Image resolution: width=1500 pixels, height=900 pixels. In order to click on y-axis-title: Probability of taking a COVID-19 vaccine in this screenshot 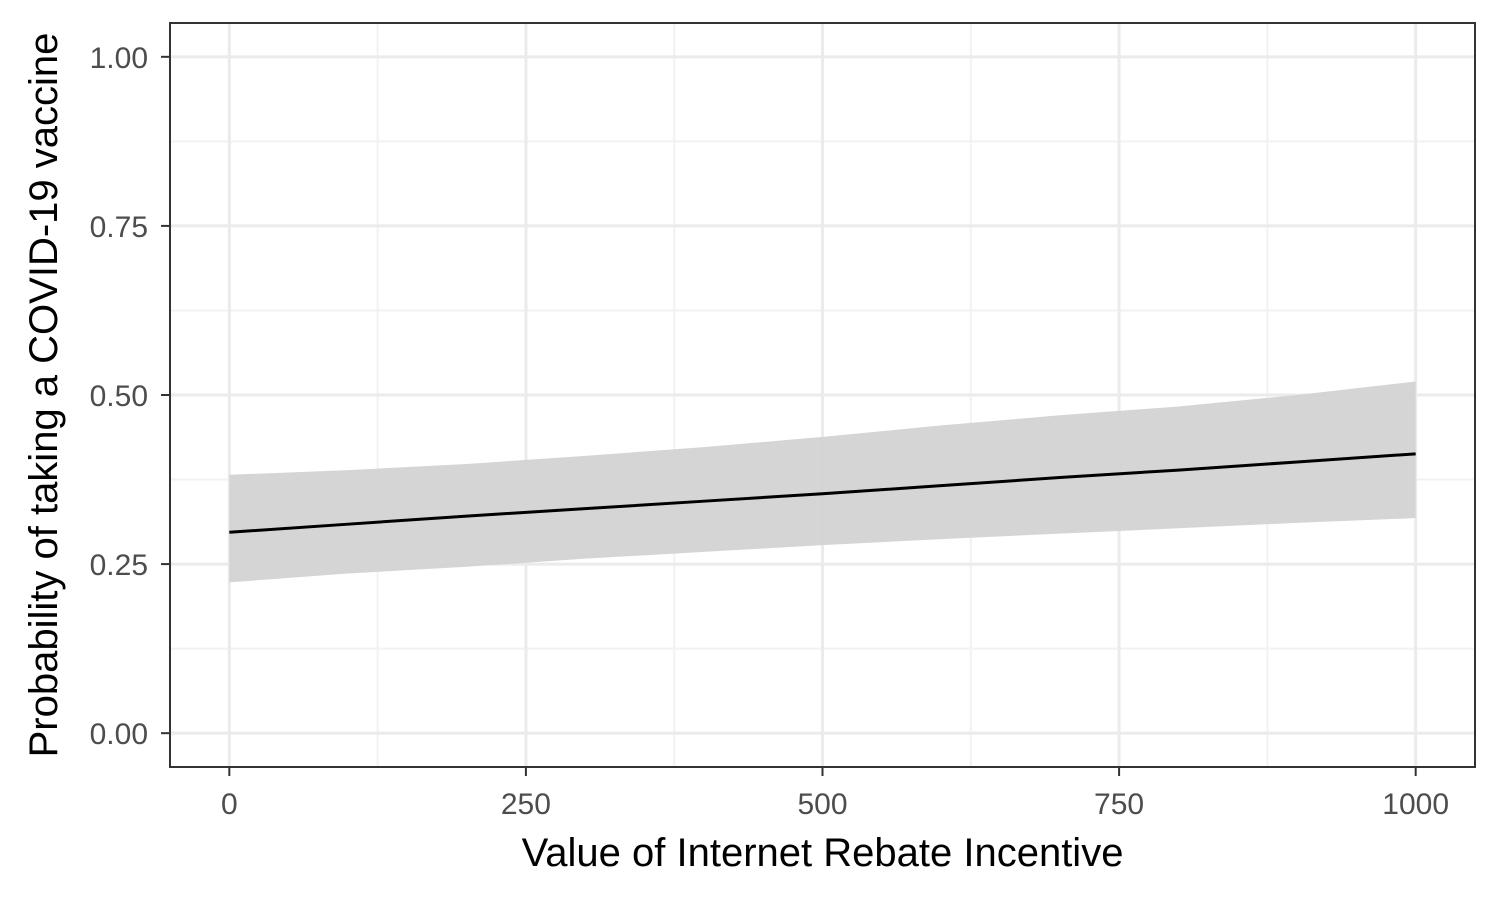, I will do `click(44, 395)`.